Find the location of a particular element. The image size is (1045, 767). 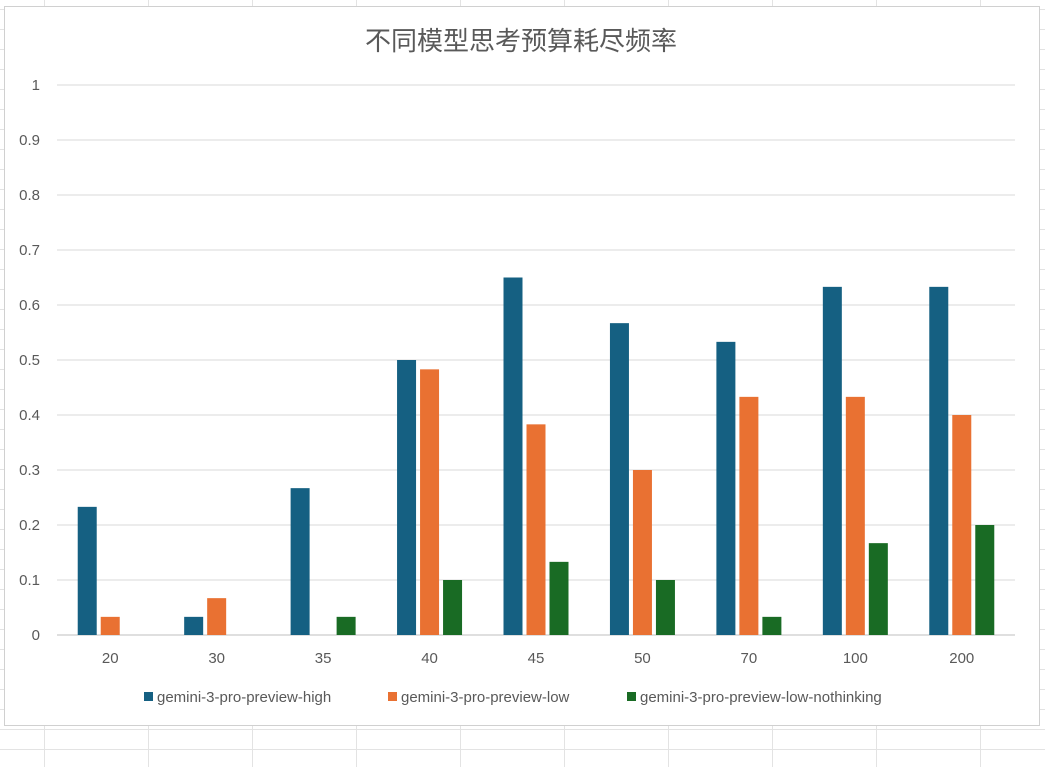

y-tick-label: 0.6 is located at coordinates (29, 305).